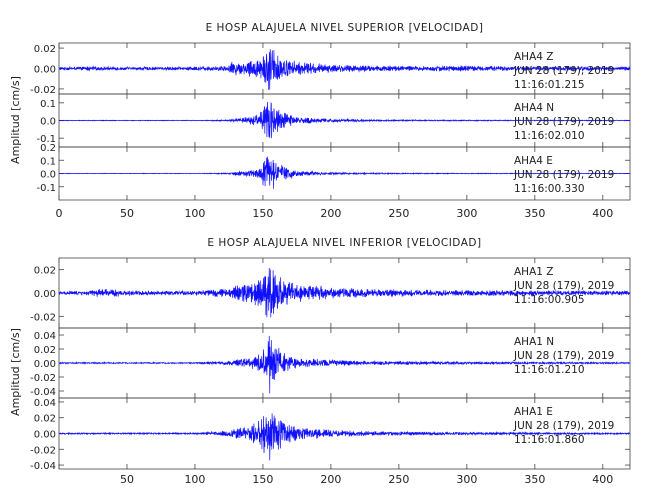 This screenshot has width=650, height=504. What do you see at coordinates (549, 85) in the screenshot?
I see `time-label: 11:16:01.215` at bounding box center [549, 85].